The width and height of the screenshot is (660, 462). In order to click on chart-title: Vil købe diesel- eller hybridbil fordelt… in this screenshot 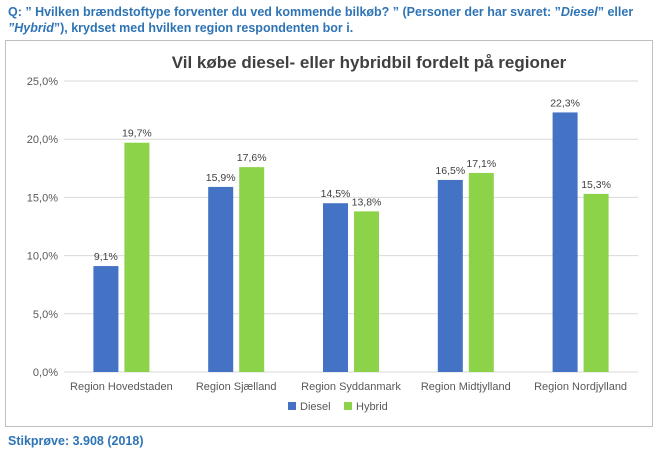, I will do `click(369, 62)`.